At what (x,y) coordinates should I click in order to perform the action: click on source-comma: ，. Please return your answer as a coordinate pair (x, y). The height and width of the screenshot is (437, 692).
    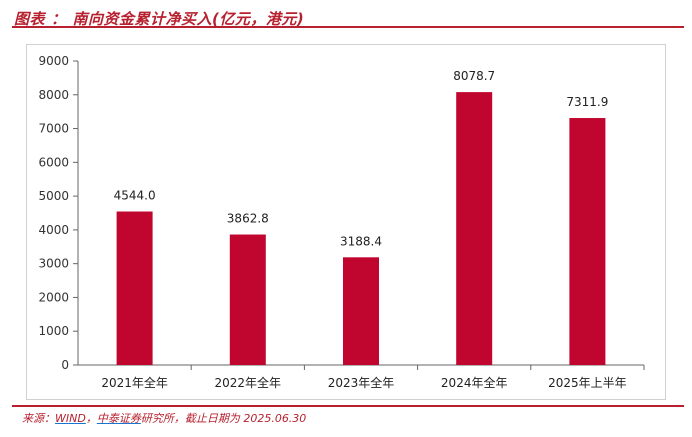
    Looking at the image, I should click on (91, 418).